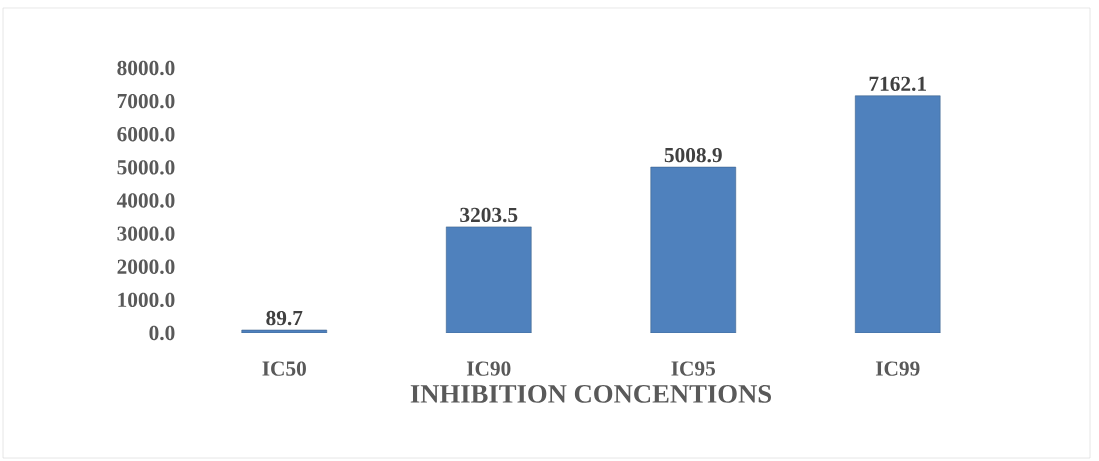  Describe the element at coordinates (897, 368) in the screenshot. I see `x-tick-label: IC99` at that location.